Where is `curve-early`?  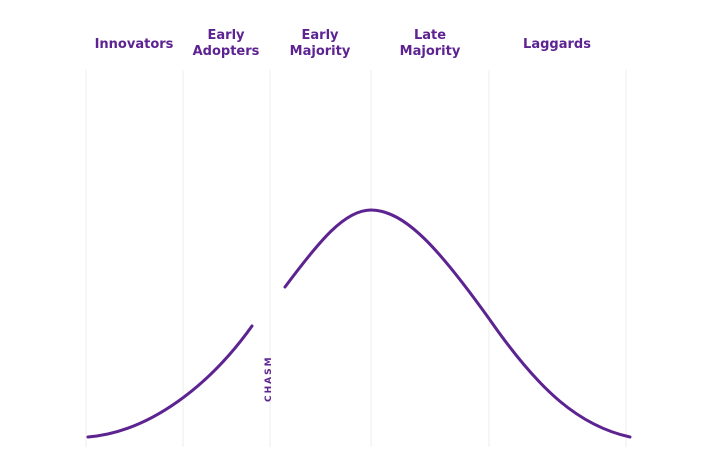 curve-early is located at coordinates (170, 381).